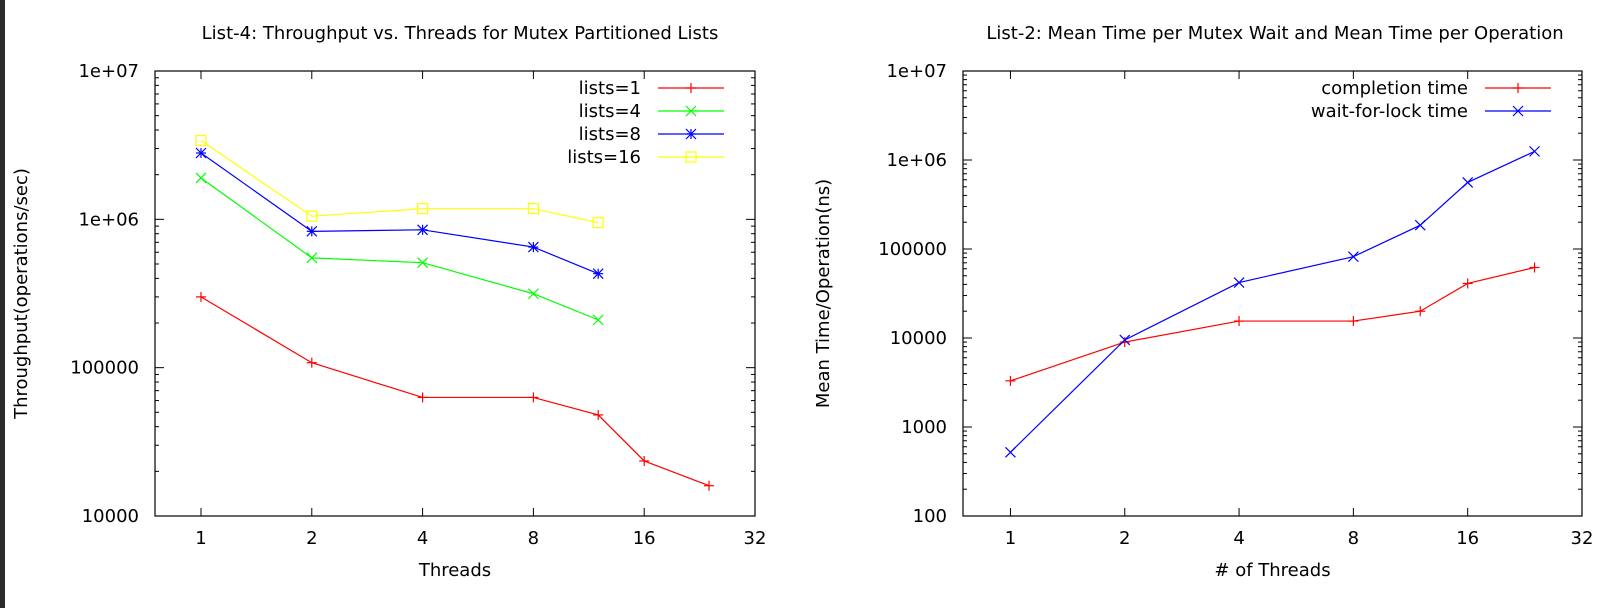  Describe the element at coordinates (1389, 111) in the screenshot. I see `legend-label: wait-for-lock time` at that location.